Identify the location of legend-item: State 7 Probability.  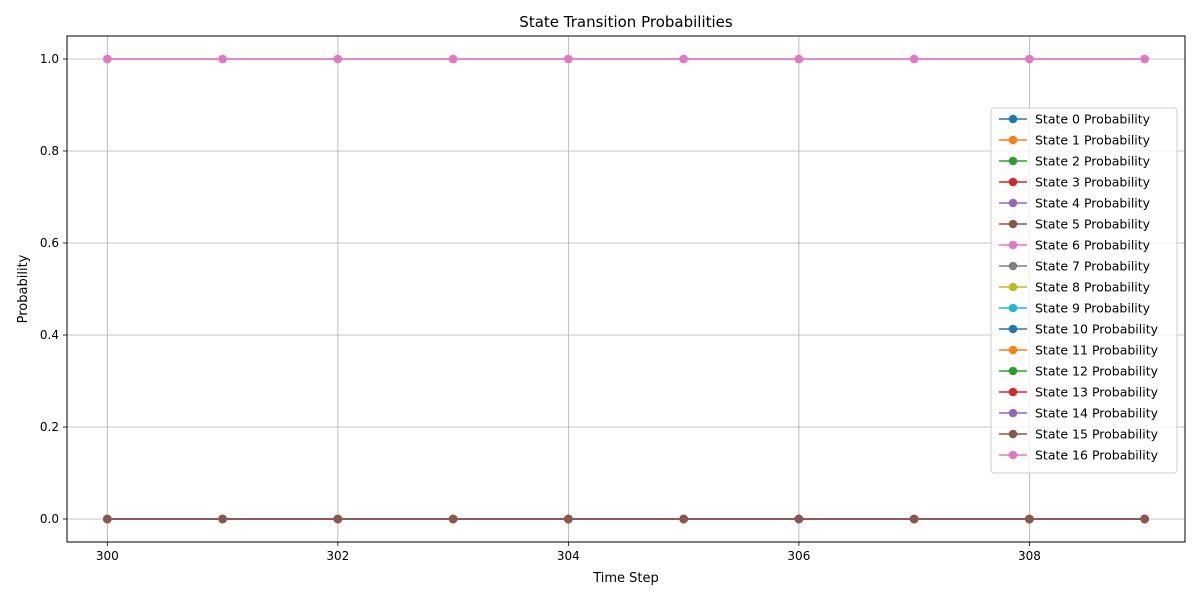
(1075, 266).